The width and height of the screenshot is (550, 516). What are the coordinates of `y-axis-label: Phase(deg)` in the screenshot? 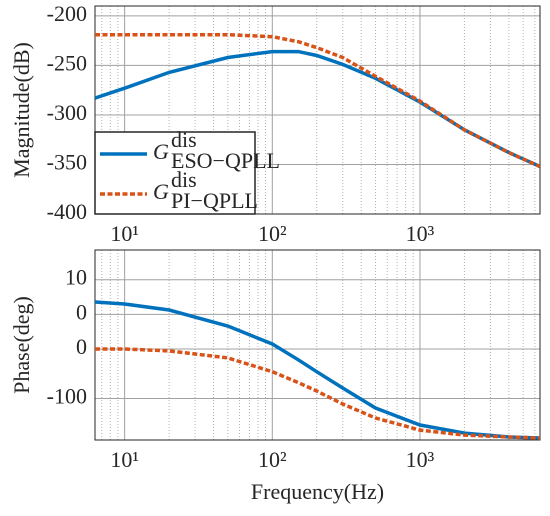 It's located at (21, 345).